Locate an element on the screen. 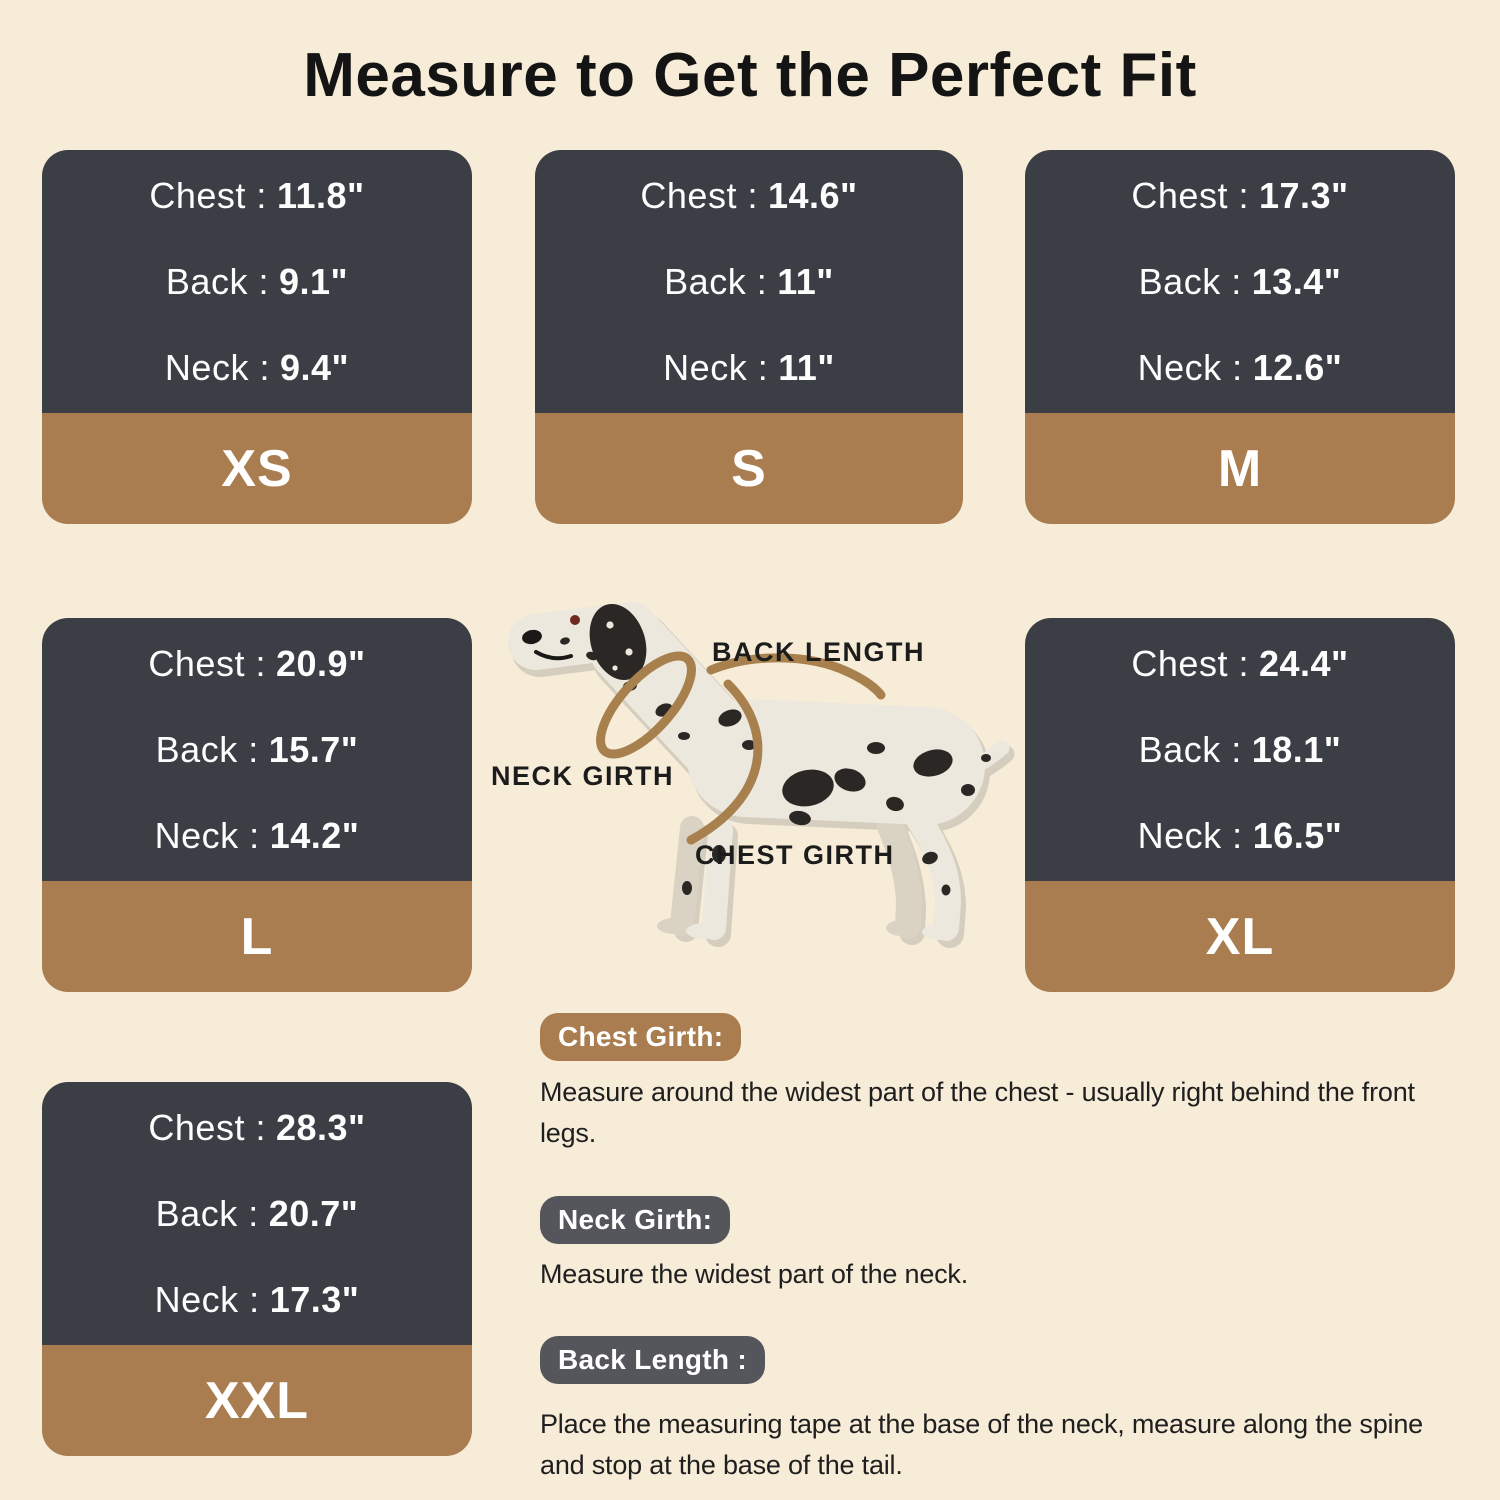 Image resolution: width=1500 pixels, height=1500 pixels. spec-neck: Neck :9.4" is located at coordinates (257, 367).